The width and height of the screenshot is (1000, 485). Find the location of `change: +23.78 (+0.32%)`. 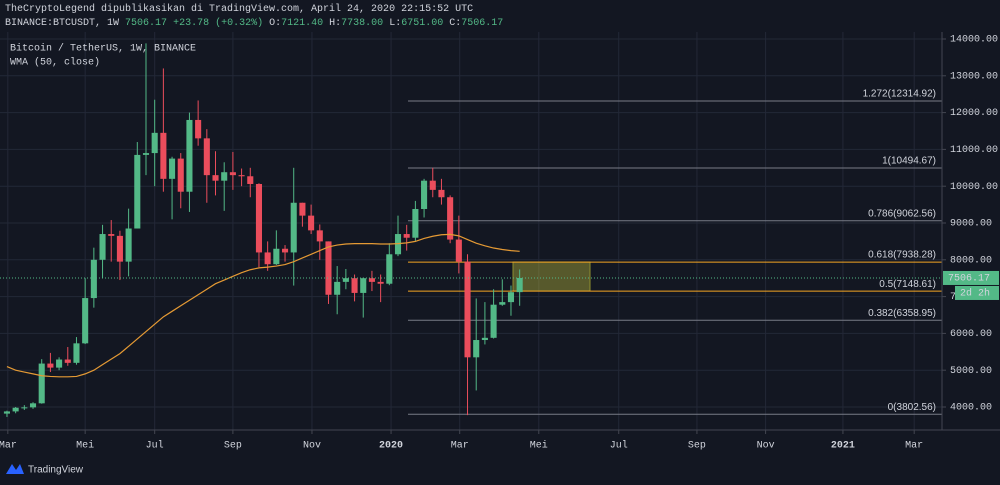

change: +23.78 (+0.32%) is located at coordinates (218, 23).